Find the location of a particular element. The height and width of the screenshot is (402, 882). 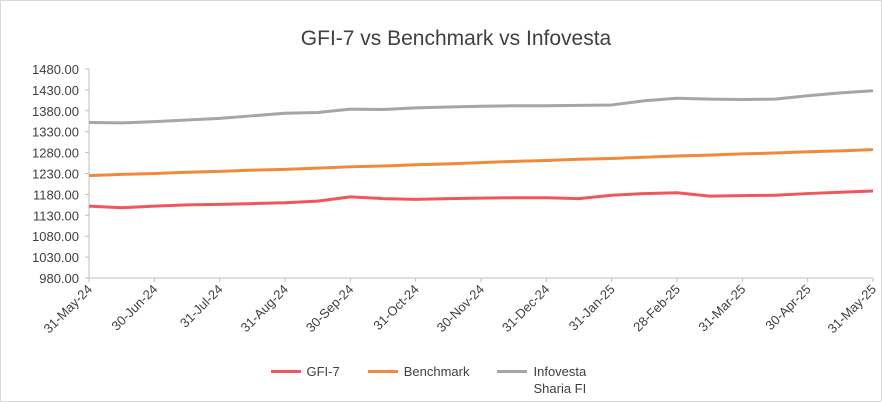

y-tick-label: 1280.00 is located at coordinates (55, 153).